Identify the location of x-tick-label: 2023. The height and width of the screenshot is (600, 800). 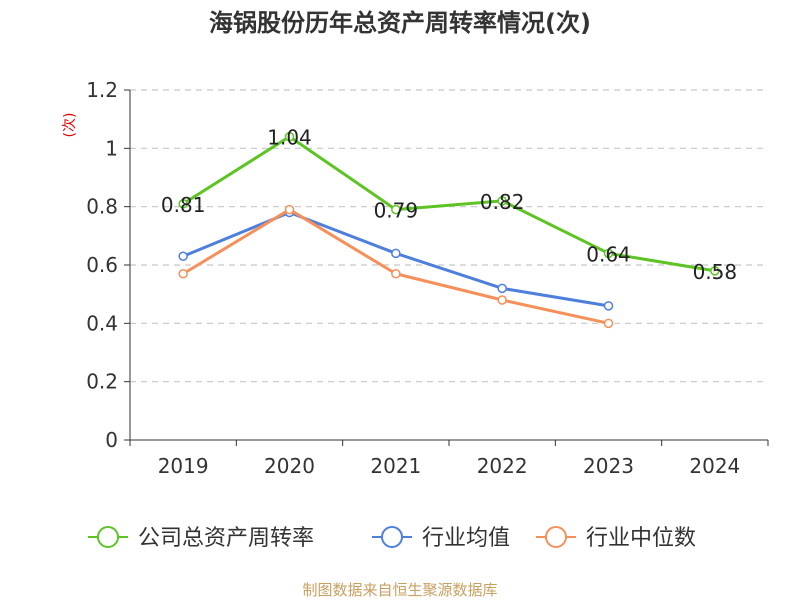
(608, 466).